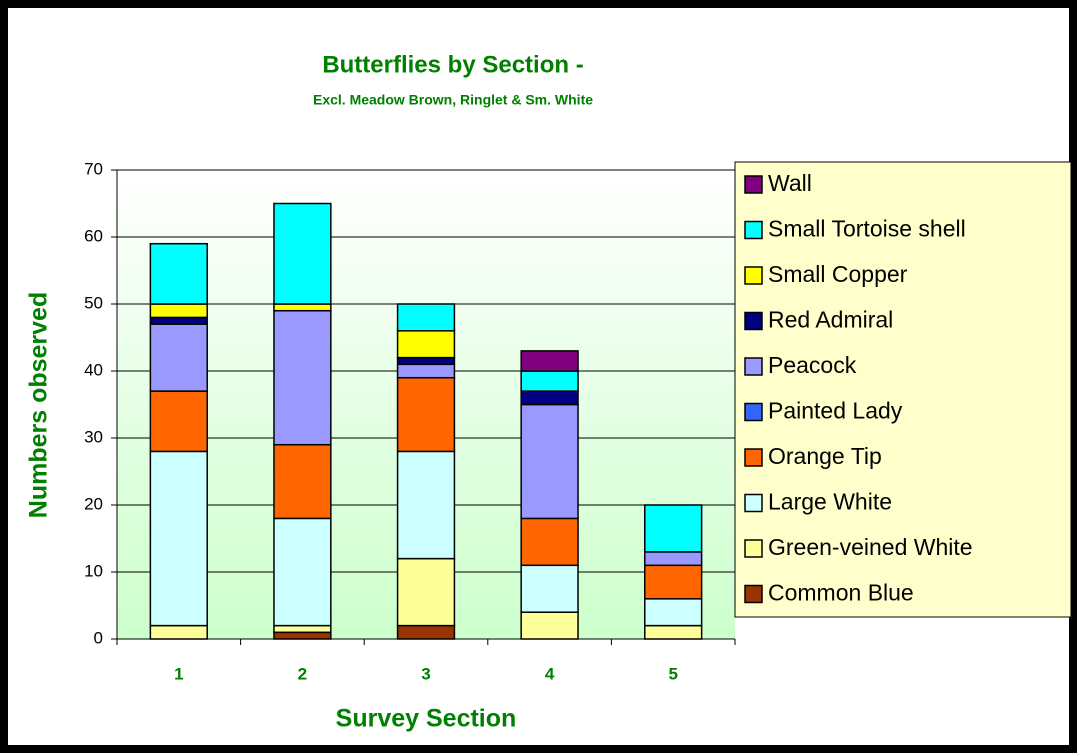  I want to click on x-tick-label: 5, so click(672, 673).